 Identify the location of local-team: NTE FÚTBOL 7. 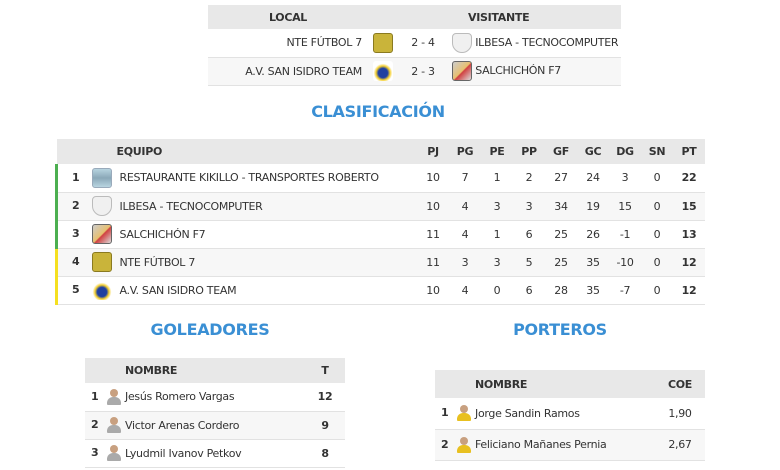
(288, 43).